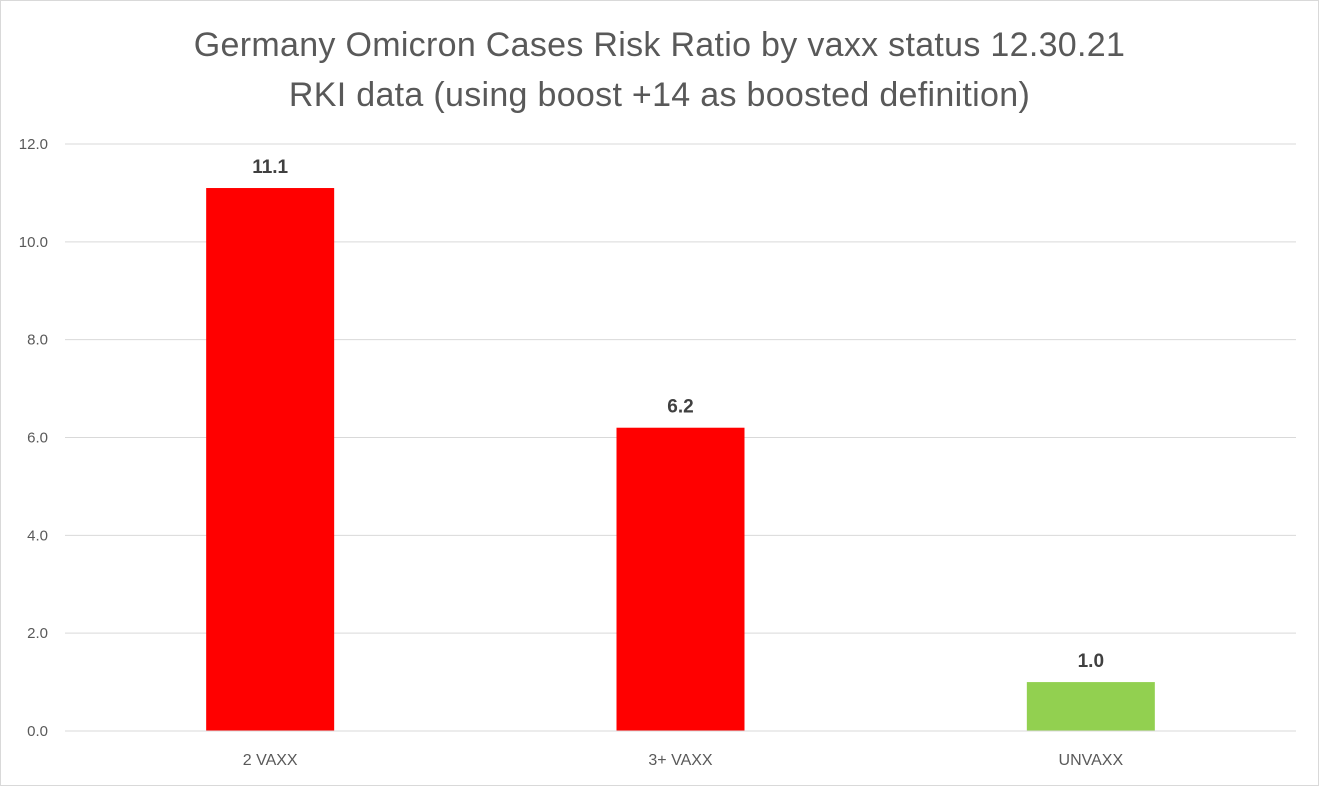 The width and height of the screenshot is (1319, 786). Describe the element at coordinates (37, 340) in the screenshot. I see `y-tick-label: 8.0` at that location.